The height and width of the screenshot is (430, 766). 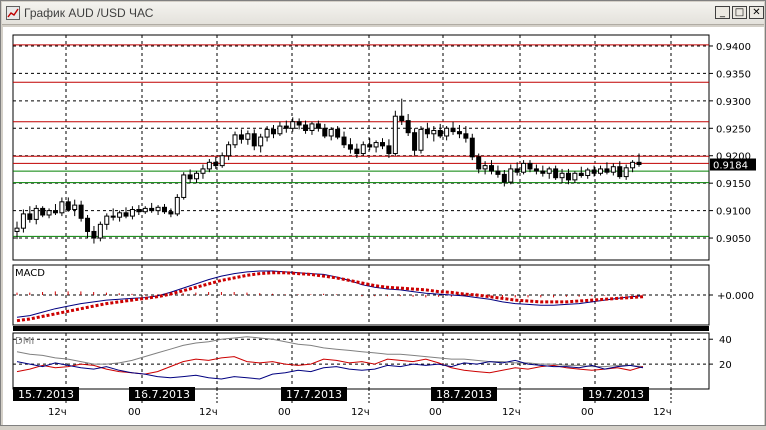 What do you see at coordinates (756, 12) in the screenshot?
I see `close-button: ✕` at bounding box center [756, 12].